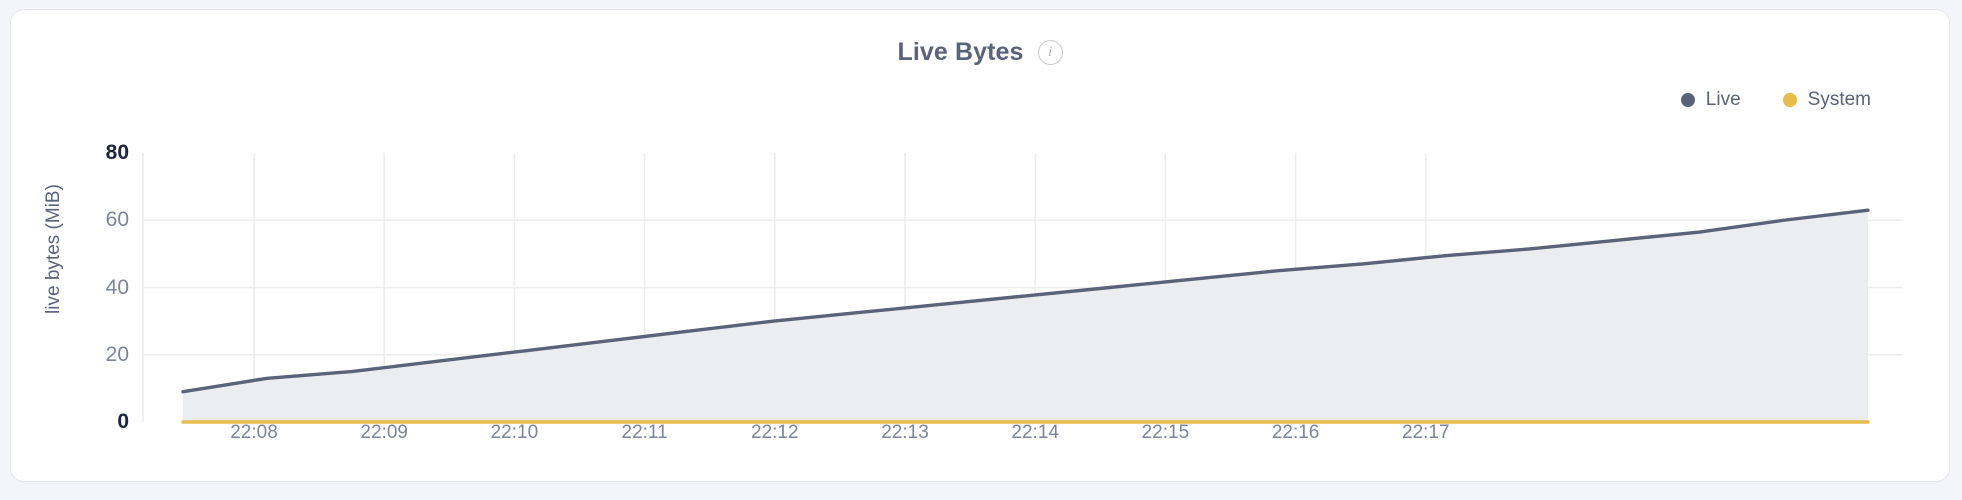 This screenshot has height=500, width=1962. Describe the element at coordinates (1723, 99) in the screenshot. I see `legend-label-live: Live` at that location.